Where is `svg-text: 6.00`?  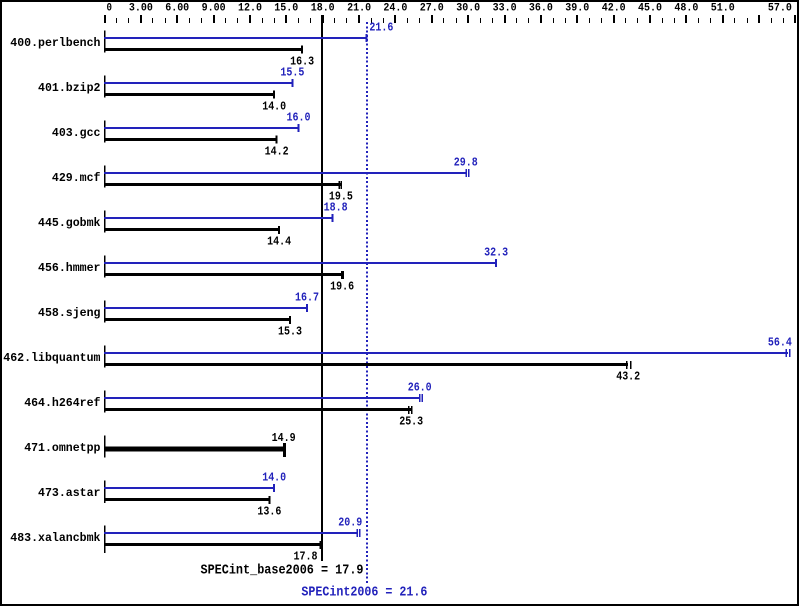 svg-text: 6.00 is located at coordinates (177, 9).